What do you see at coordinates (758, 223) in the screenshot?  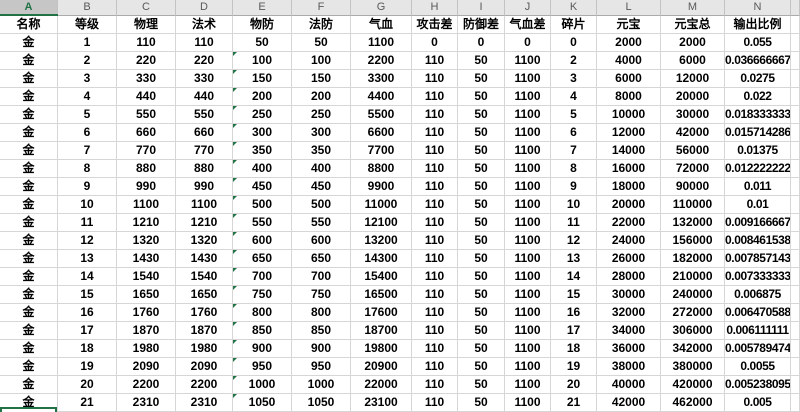 I see `cell-N12: 0.009166667` at bounding box center [758, 223].